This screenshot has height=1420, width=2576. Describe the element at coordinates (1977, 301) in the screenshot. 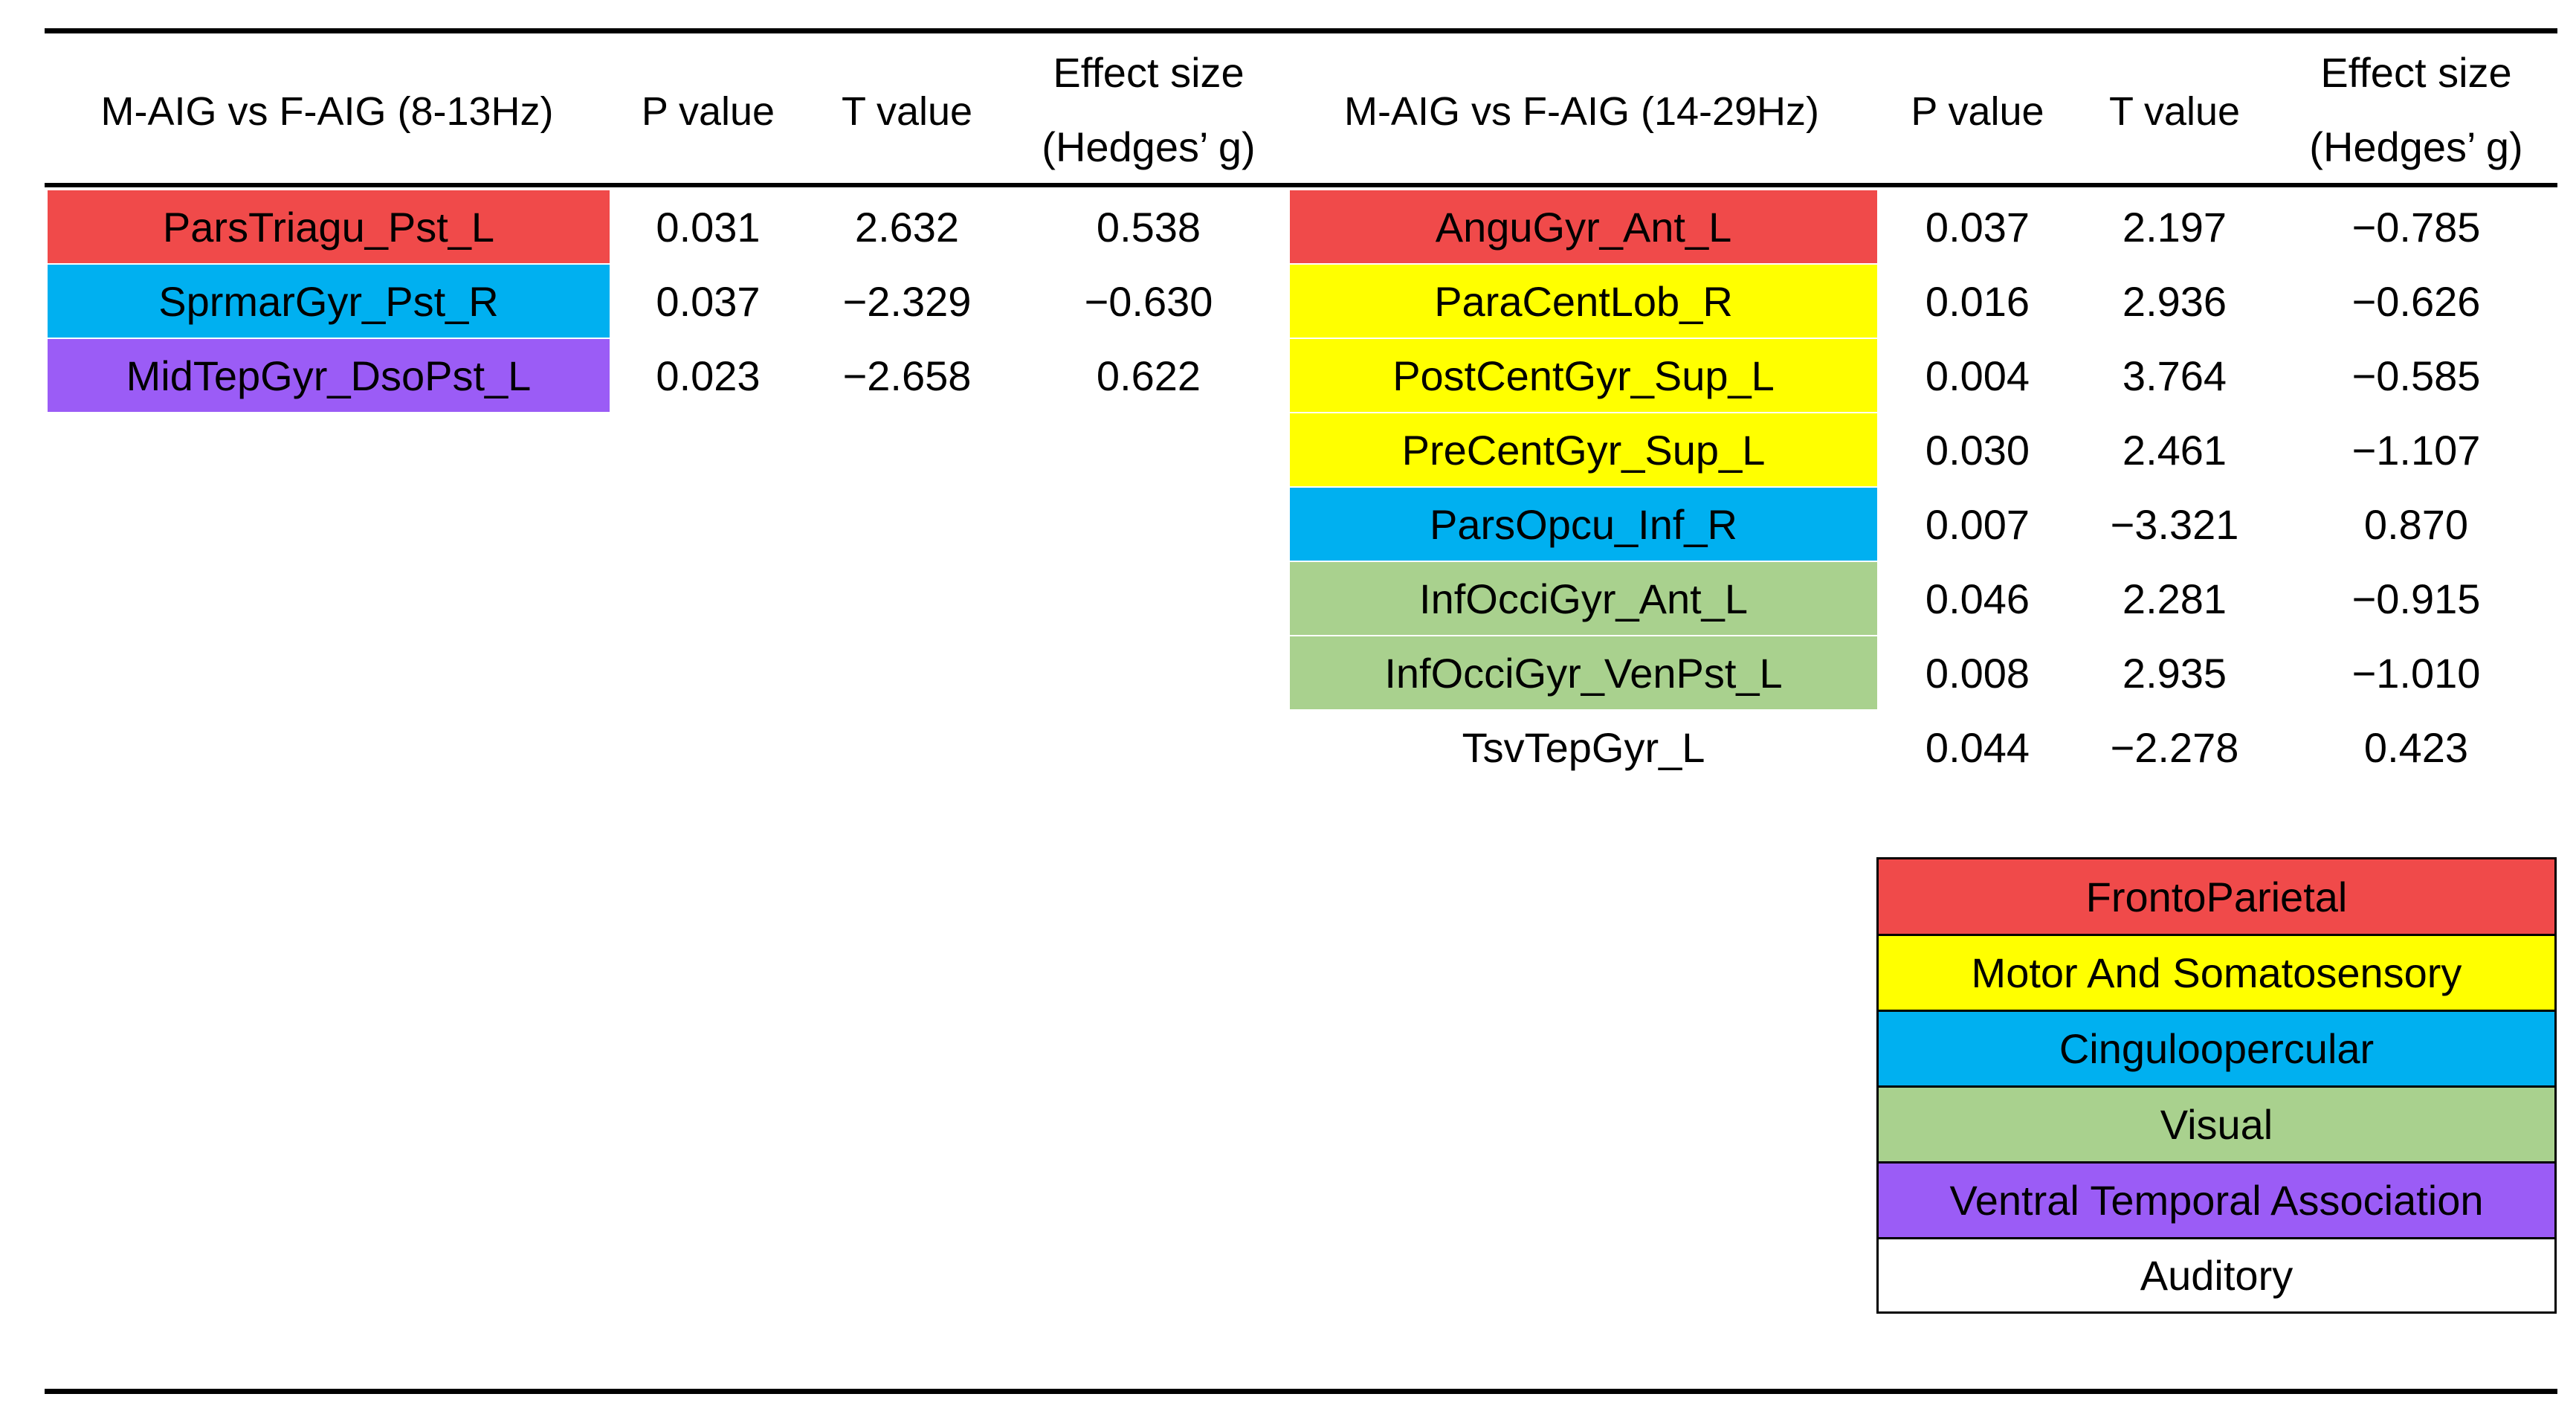

I see `right-row-2-p: 0.016` at that location.